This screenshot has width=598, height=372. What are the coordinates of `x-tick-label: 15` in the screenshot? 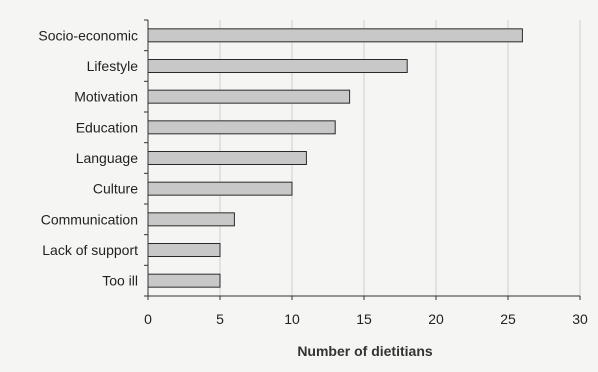 It's located at (364, 319).